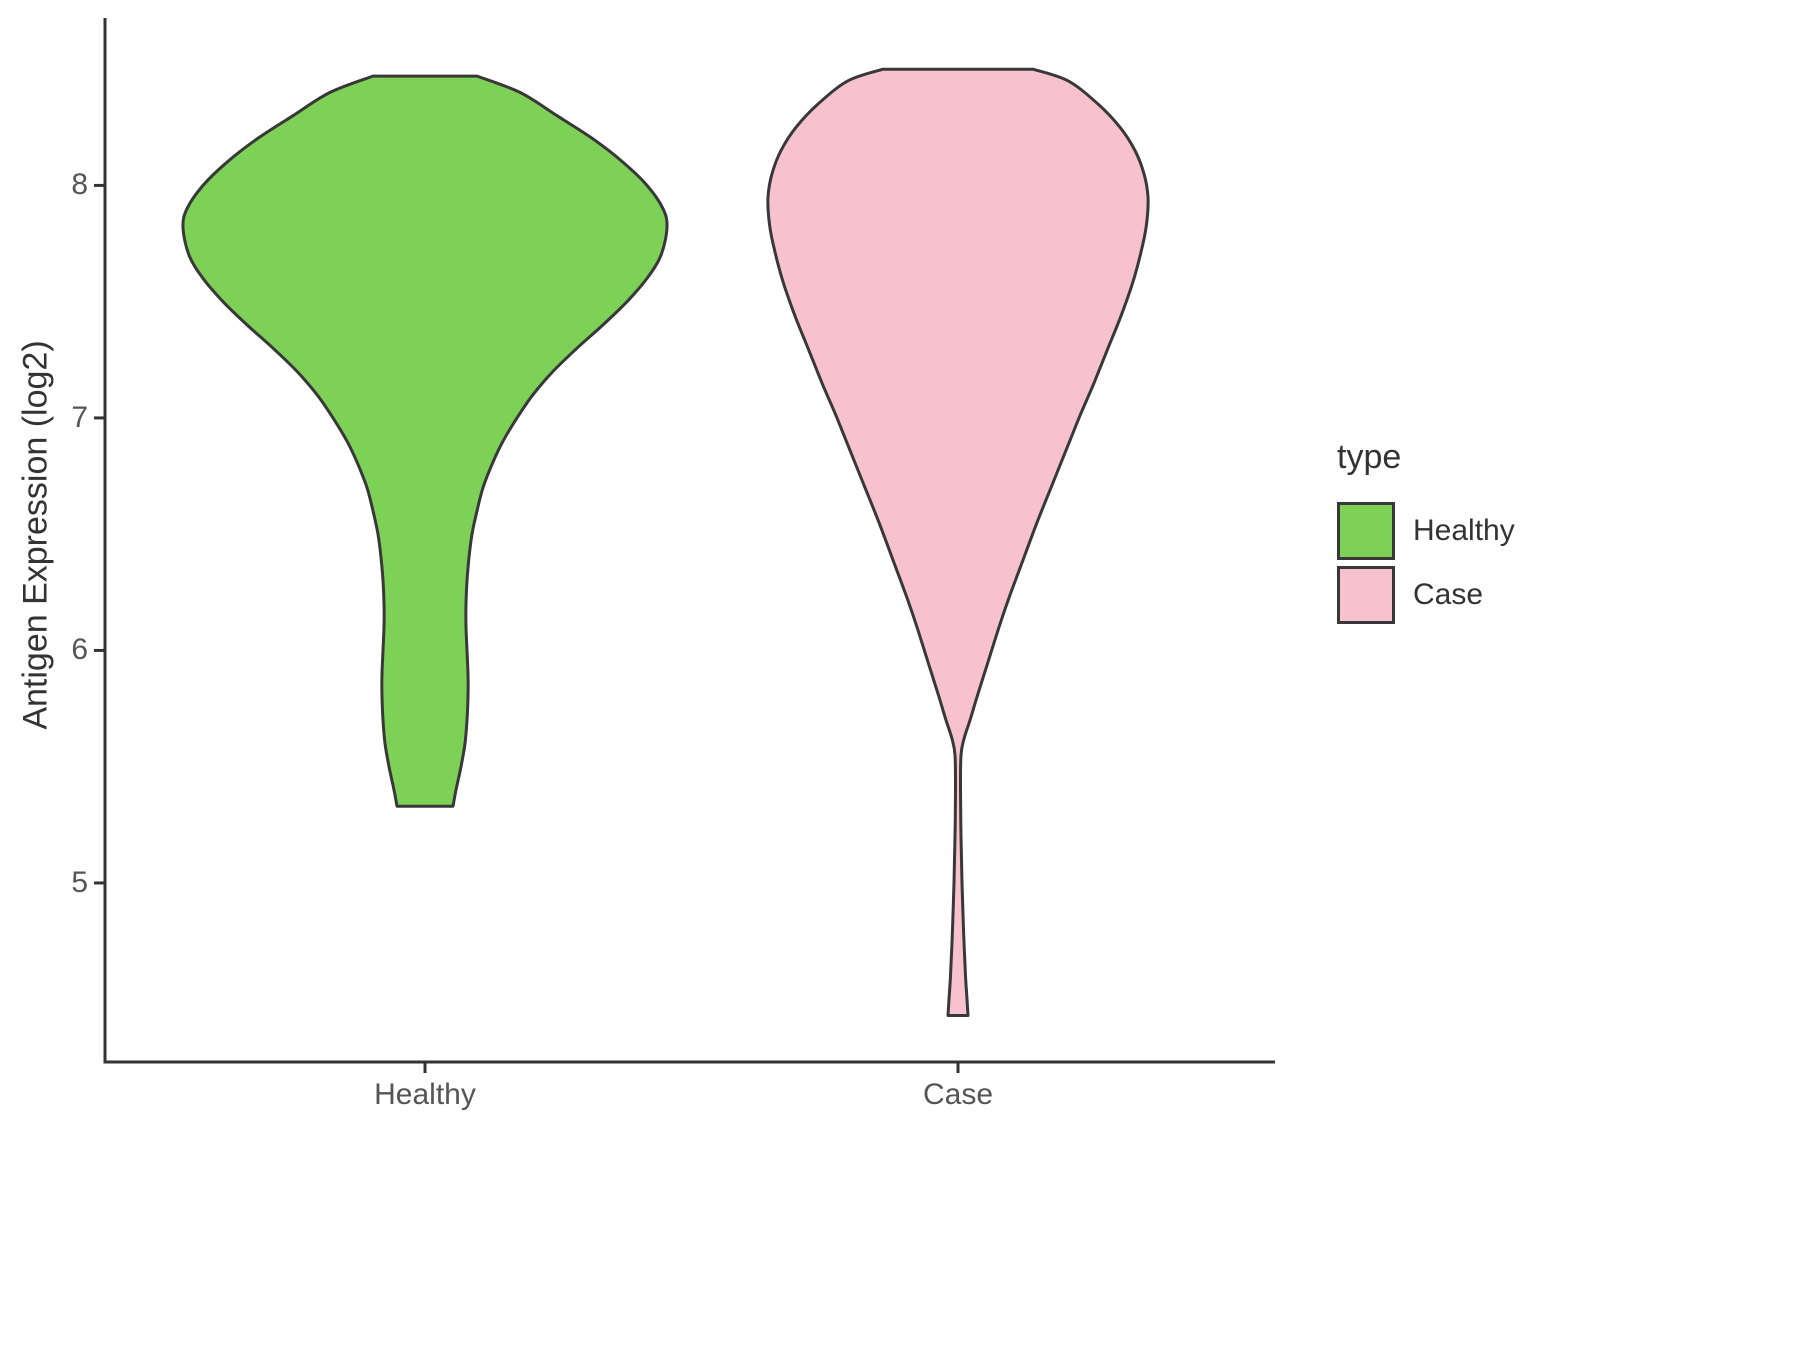 The image size is (1800, 1350). What do you see at coordinates (1448, 594) in the screenshot?
I see `legend-label-case: Case` at bounding box center [1448, 594].